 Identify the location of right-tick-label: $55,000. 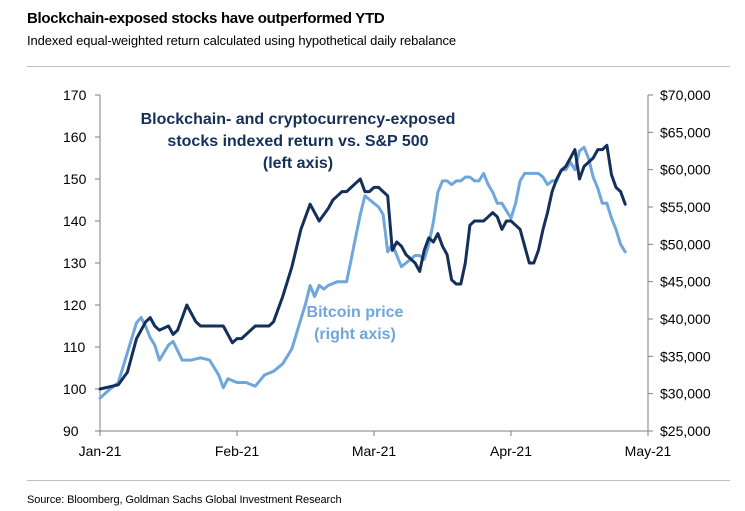
(685, 207).